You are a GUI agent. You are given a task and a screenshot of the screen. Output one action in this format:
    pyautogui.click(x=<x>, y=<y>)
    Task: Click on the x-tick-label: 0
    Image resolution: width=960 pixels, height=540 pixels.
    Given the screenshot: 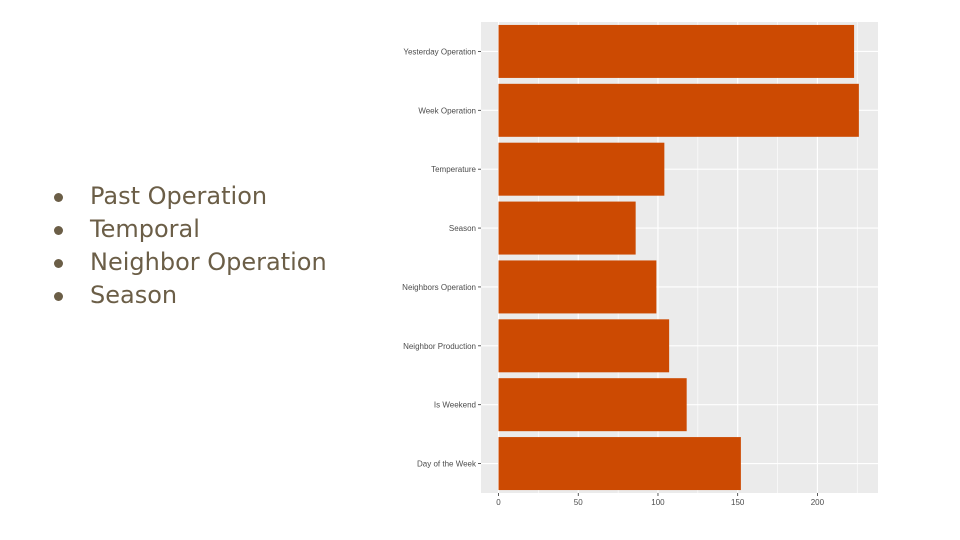 What is the action you would take?
    pyautogui.click(x=498, y=502)
    